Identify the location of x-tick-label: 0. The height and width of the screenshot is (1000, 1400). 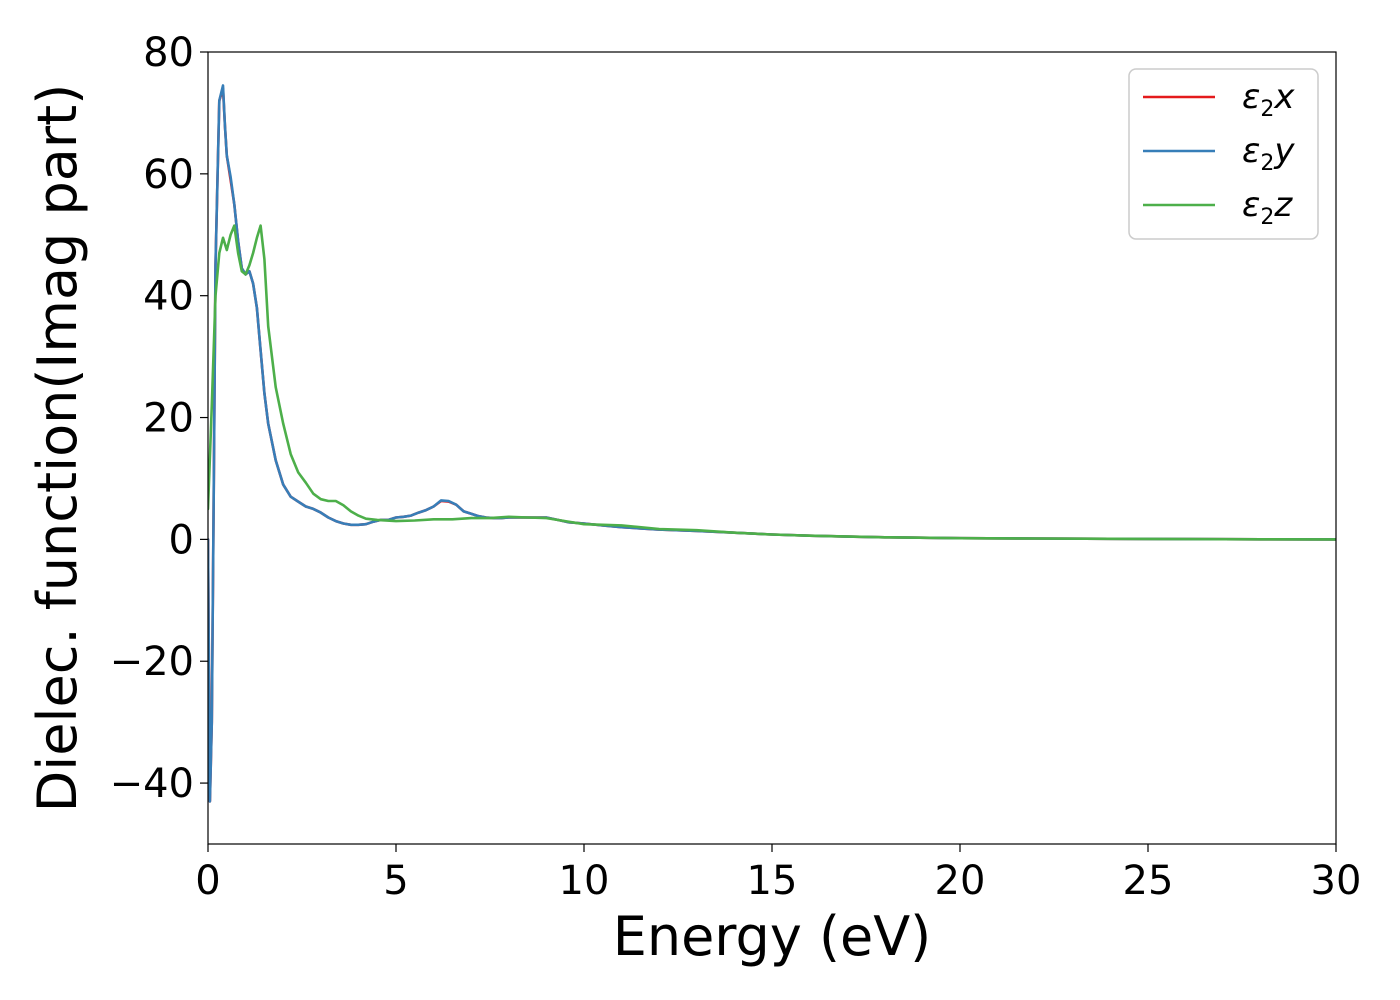
(207, 881).